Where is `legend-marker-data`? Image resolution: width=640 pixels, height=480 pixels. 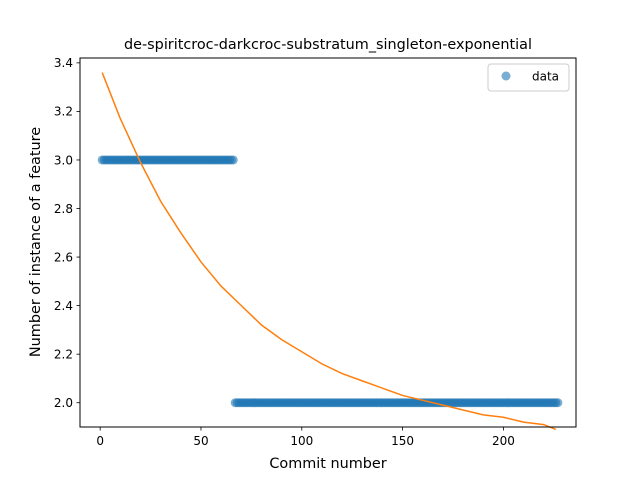
legend-marker-data is located at coordinates (506, 76).